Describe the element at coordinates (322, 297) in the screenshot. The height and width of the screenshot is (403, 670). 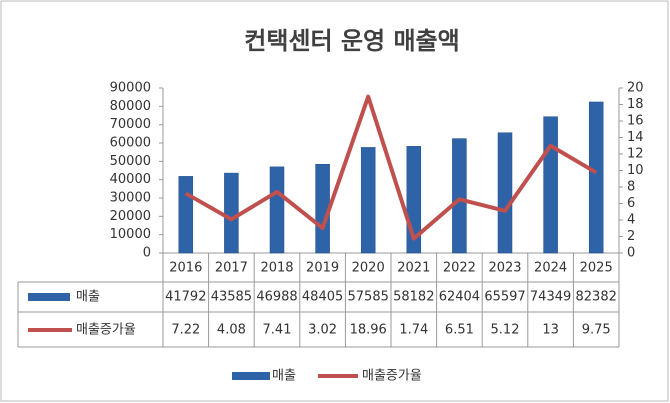
I see `table-cell: 48405` at that location.